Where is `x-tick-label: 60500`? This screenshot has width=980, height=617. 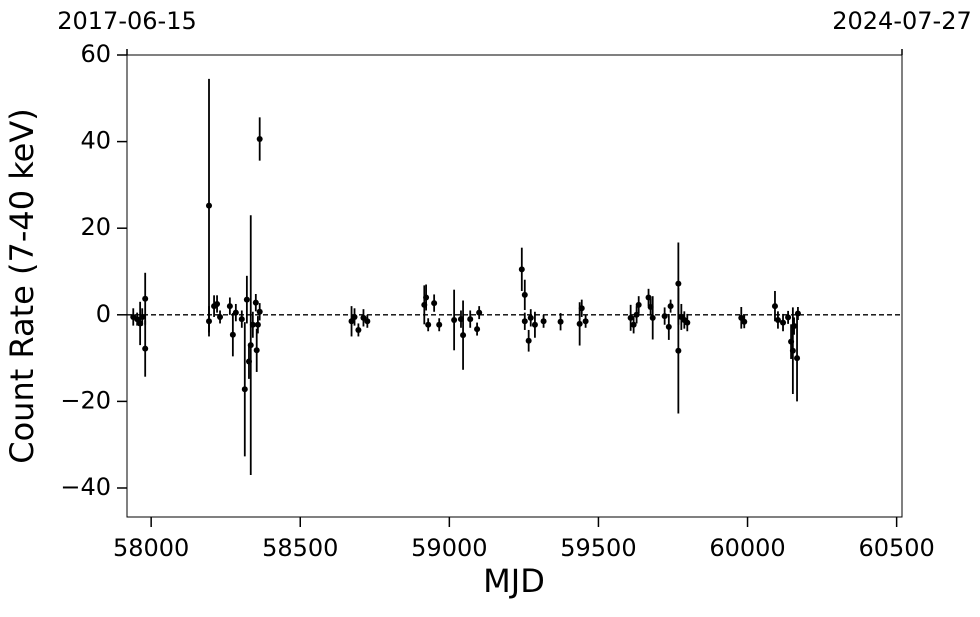 x-tick-label: 60500 is located at coordinates (896, 548).